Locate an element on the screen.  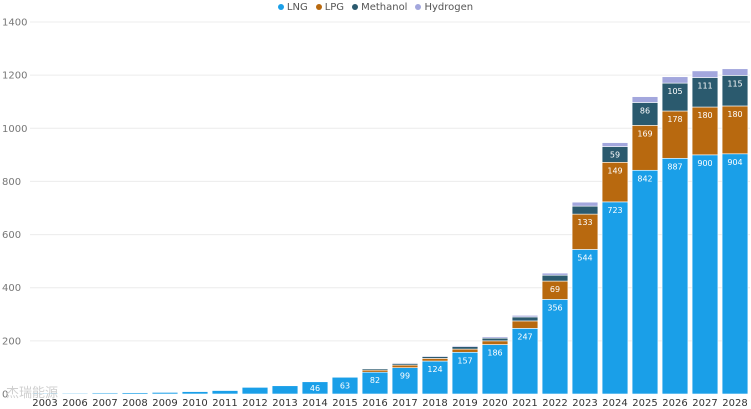
bar-methanol-2023 is located at coordinates (585, 210).